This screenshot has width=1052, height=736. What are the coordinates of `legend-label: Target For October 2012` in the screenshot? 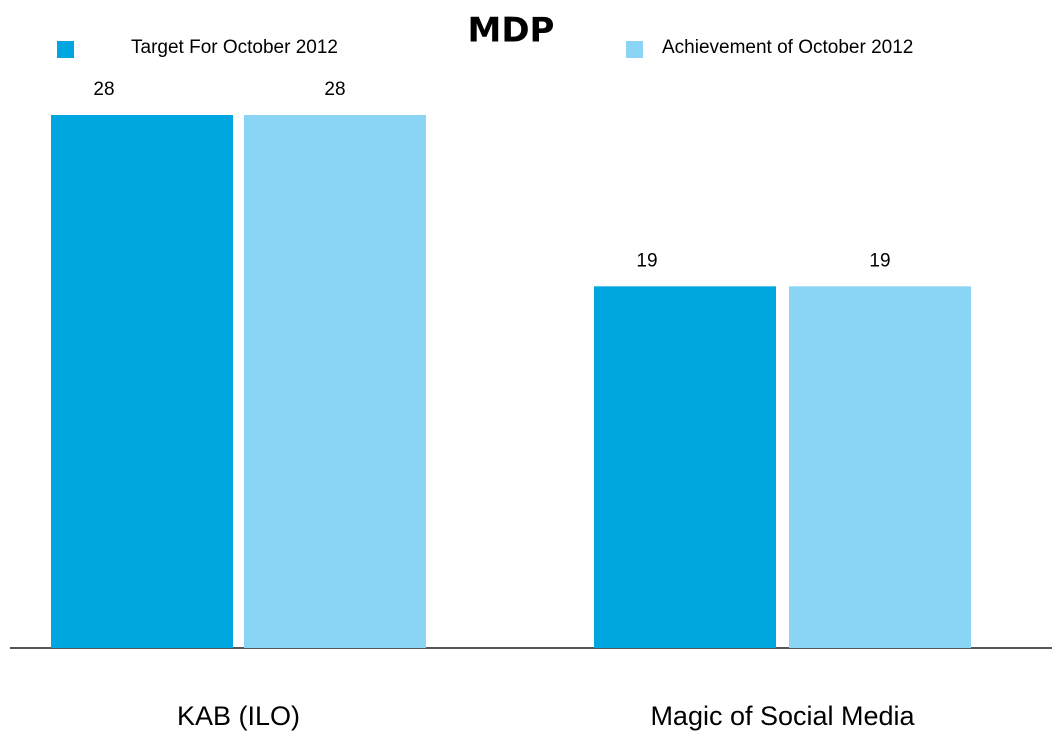 It's located at (234, 47).